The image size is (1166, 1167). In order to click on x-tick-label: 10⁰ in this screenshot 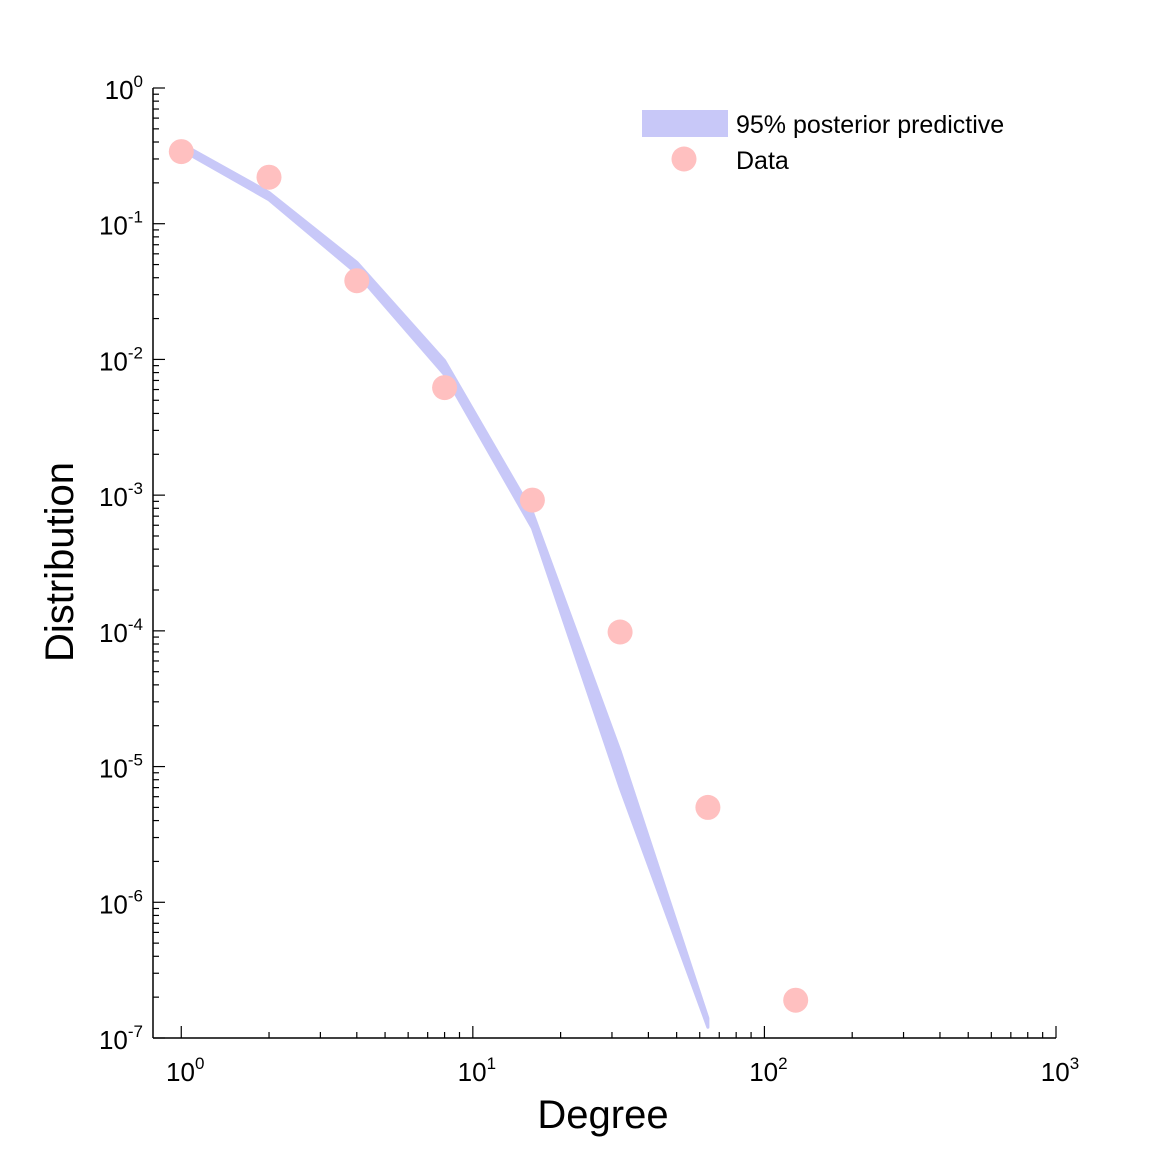, I will do `click(185, 1070)`.